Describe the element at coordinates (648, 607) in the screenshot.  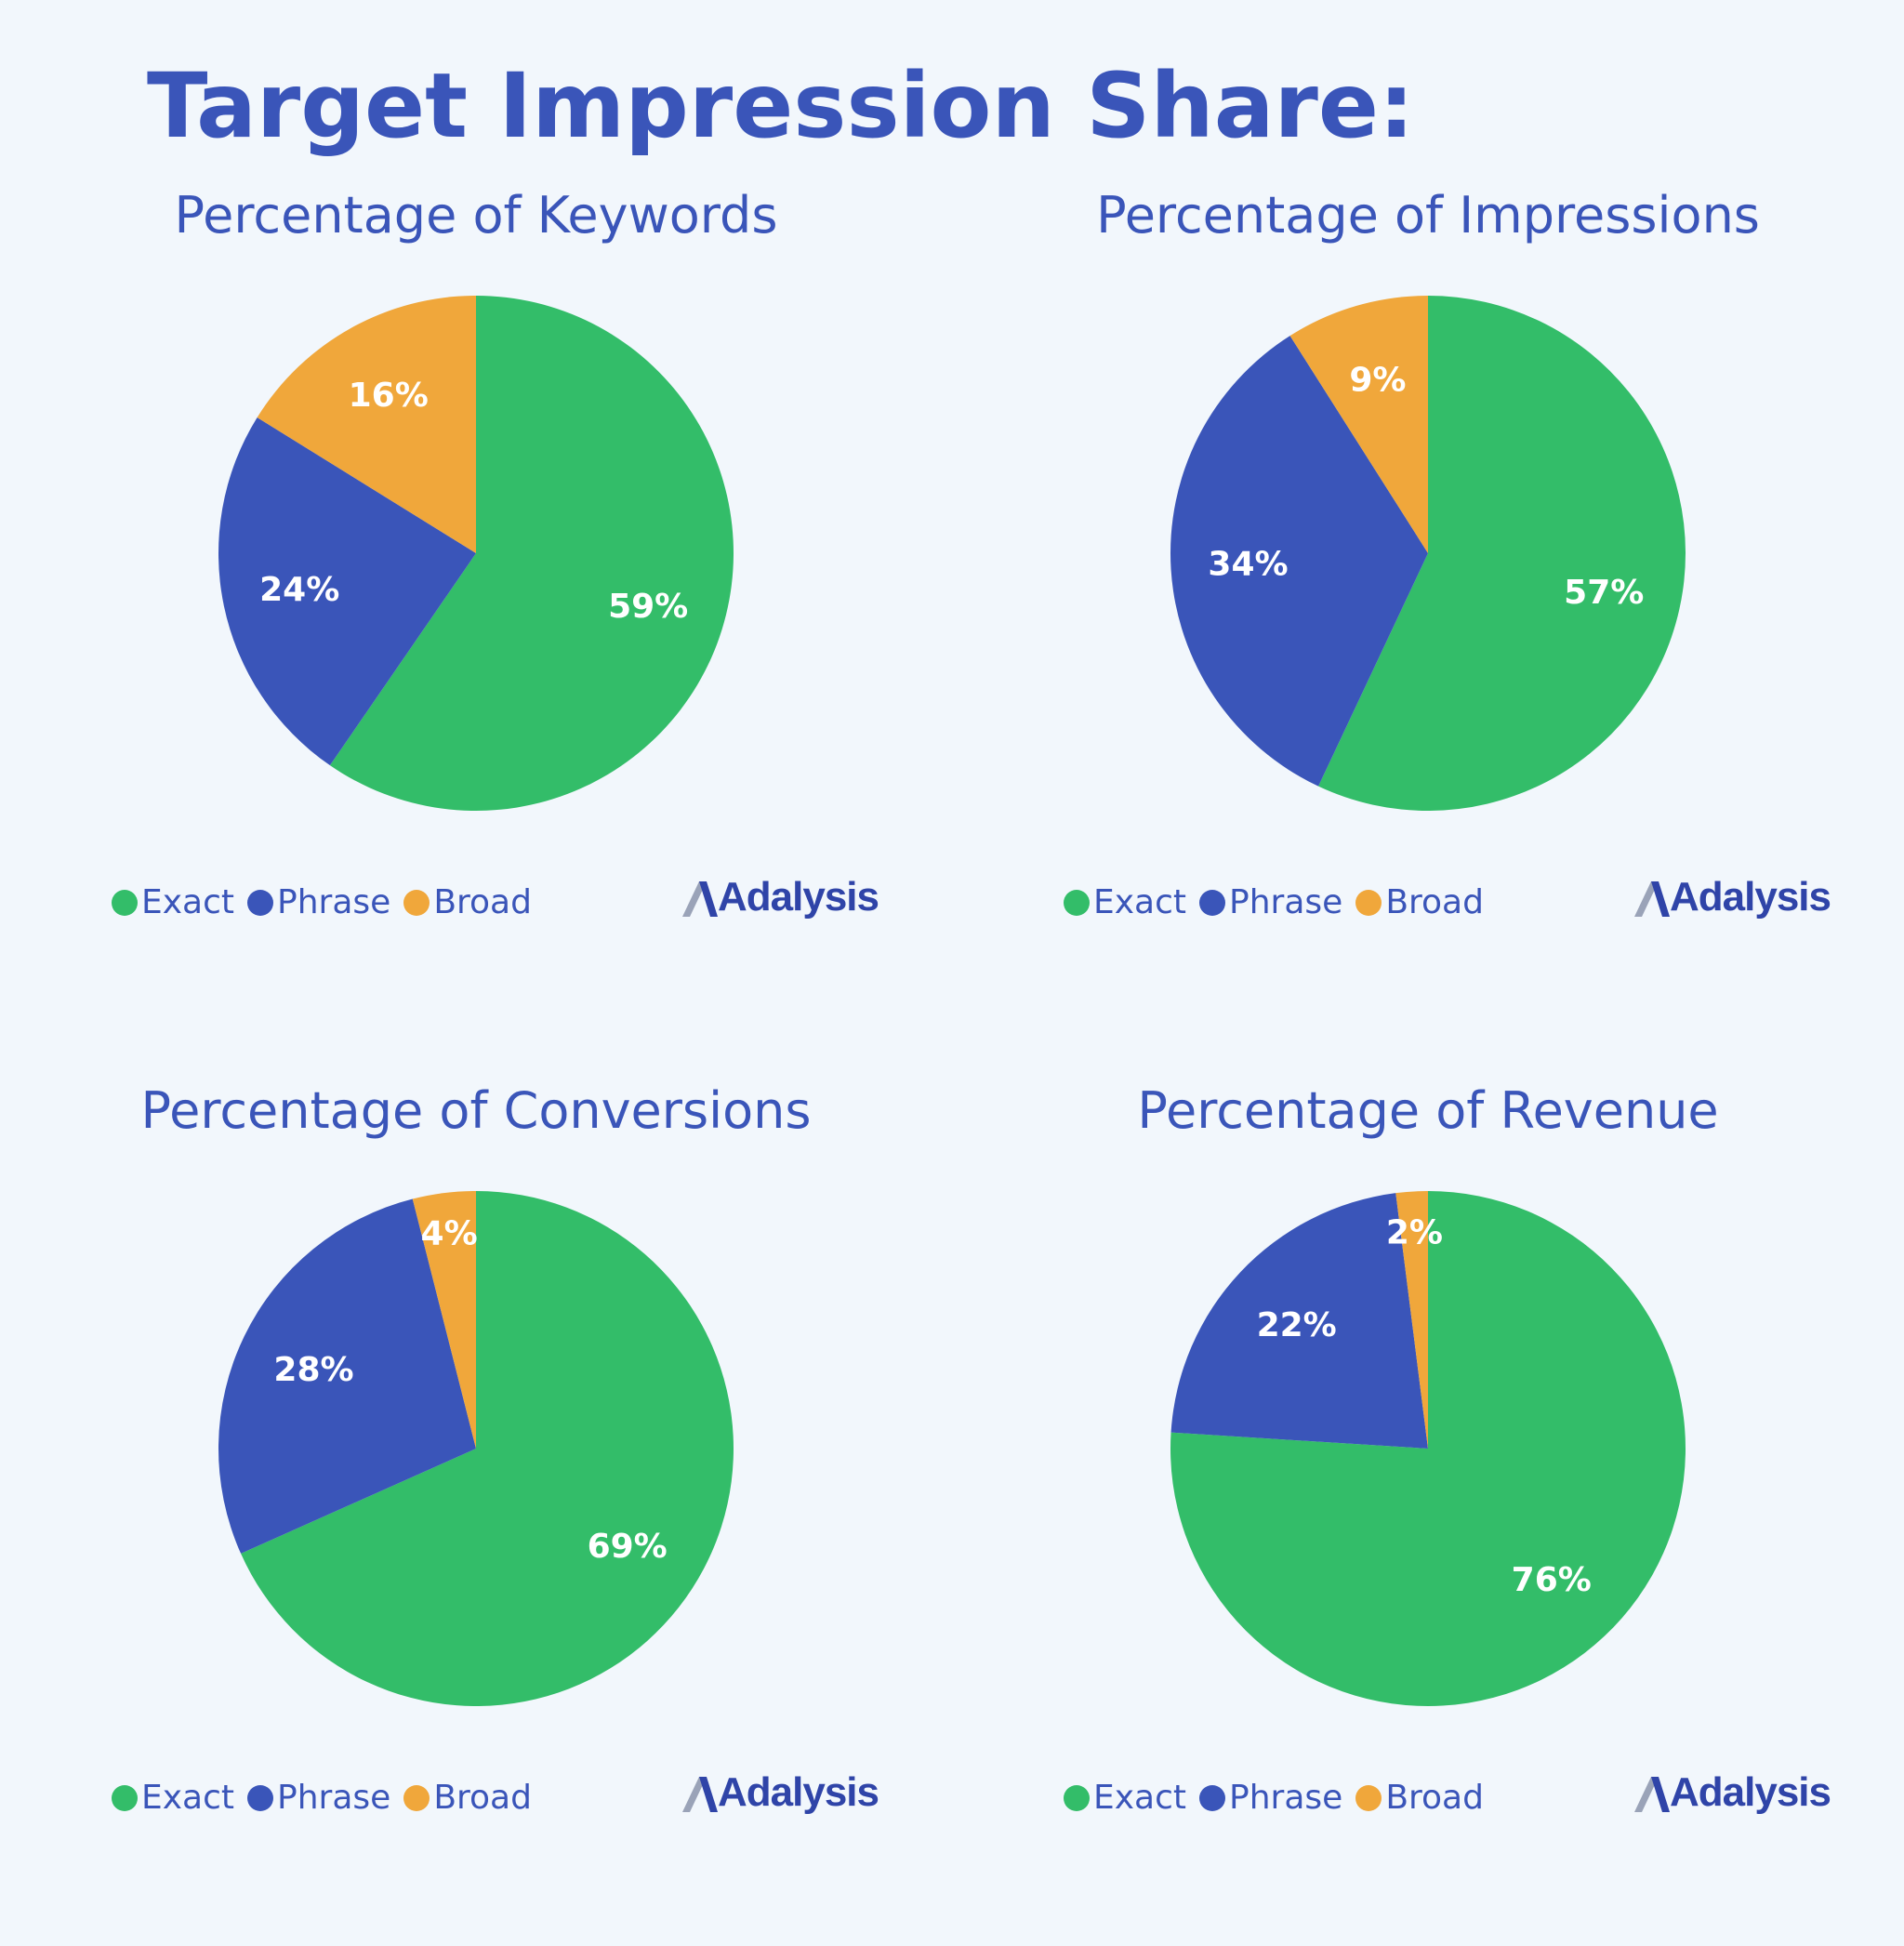
I see `slice-label-exact: 59%` at that location.